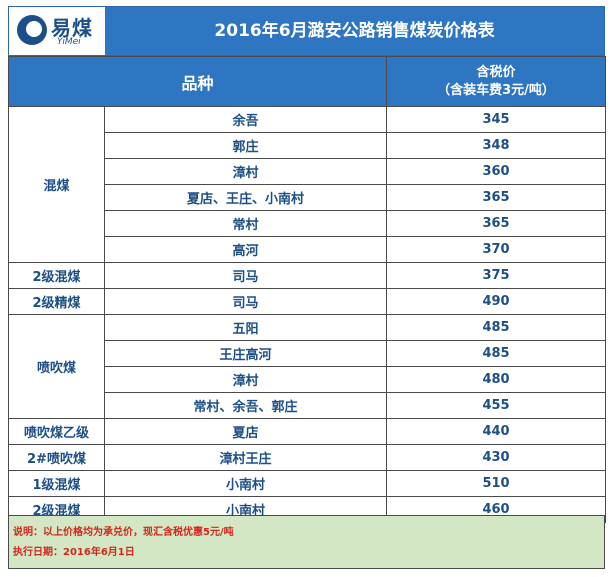 The image size is (613, 577). Describe the element at coordinates (245, 353) in the screenshot. I see `place-cell: 王庄高河` at that location.